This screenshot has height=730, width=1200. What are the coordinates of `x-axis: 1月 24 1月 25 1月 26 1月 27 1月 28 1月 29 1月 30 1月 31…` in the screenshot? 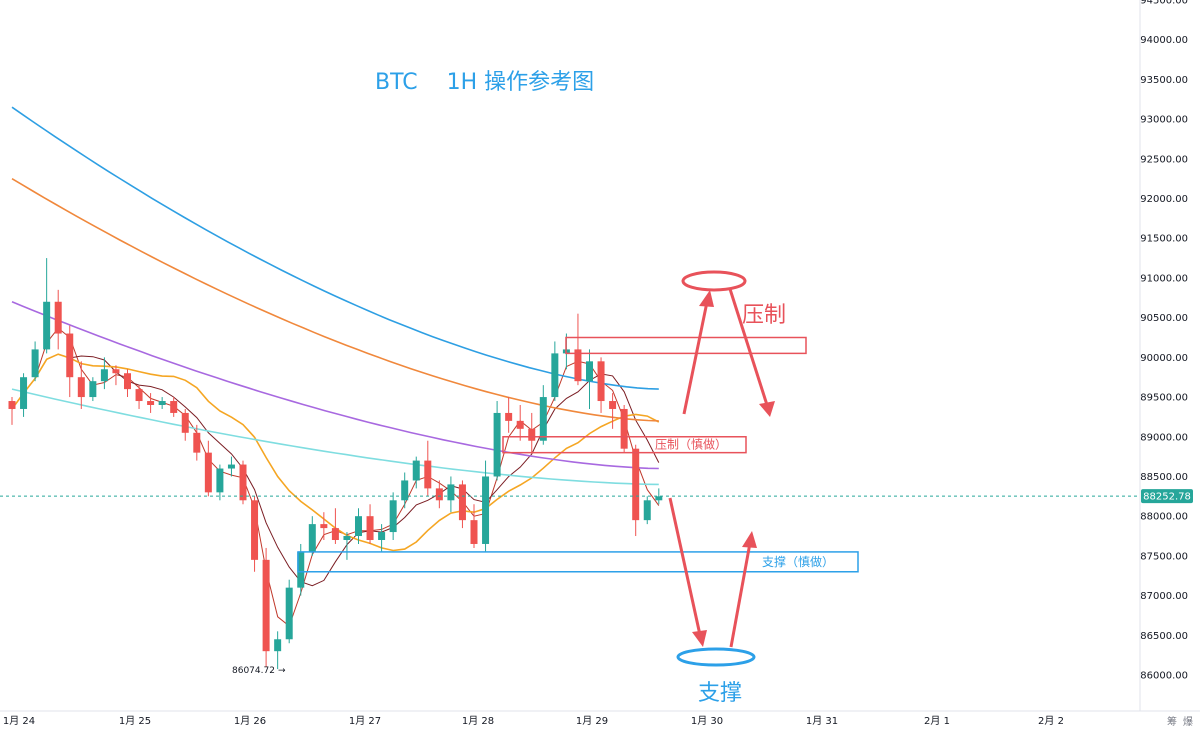 It's located at (600, 719).